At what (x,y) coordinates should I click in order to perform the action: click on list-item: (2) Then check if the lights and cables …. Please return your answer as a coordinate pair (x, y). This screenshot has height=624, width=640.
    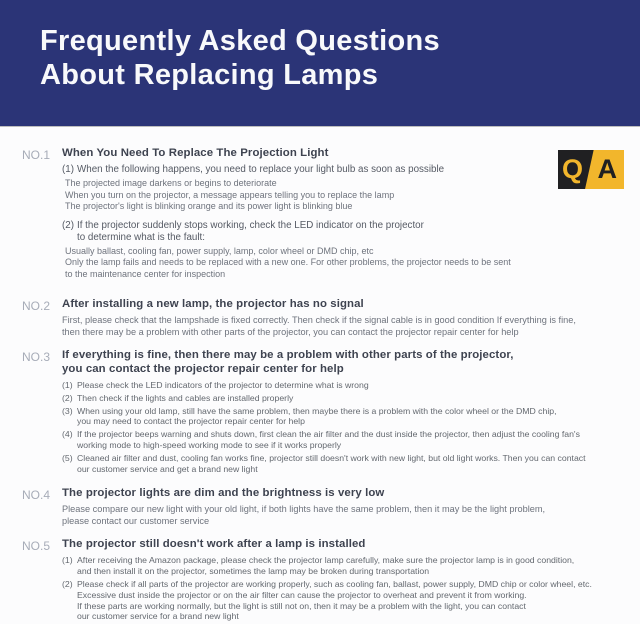
    Looking at the image, I should click on (345, 398).